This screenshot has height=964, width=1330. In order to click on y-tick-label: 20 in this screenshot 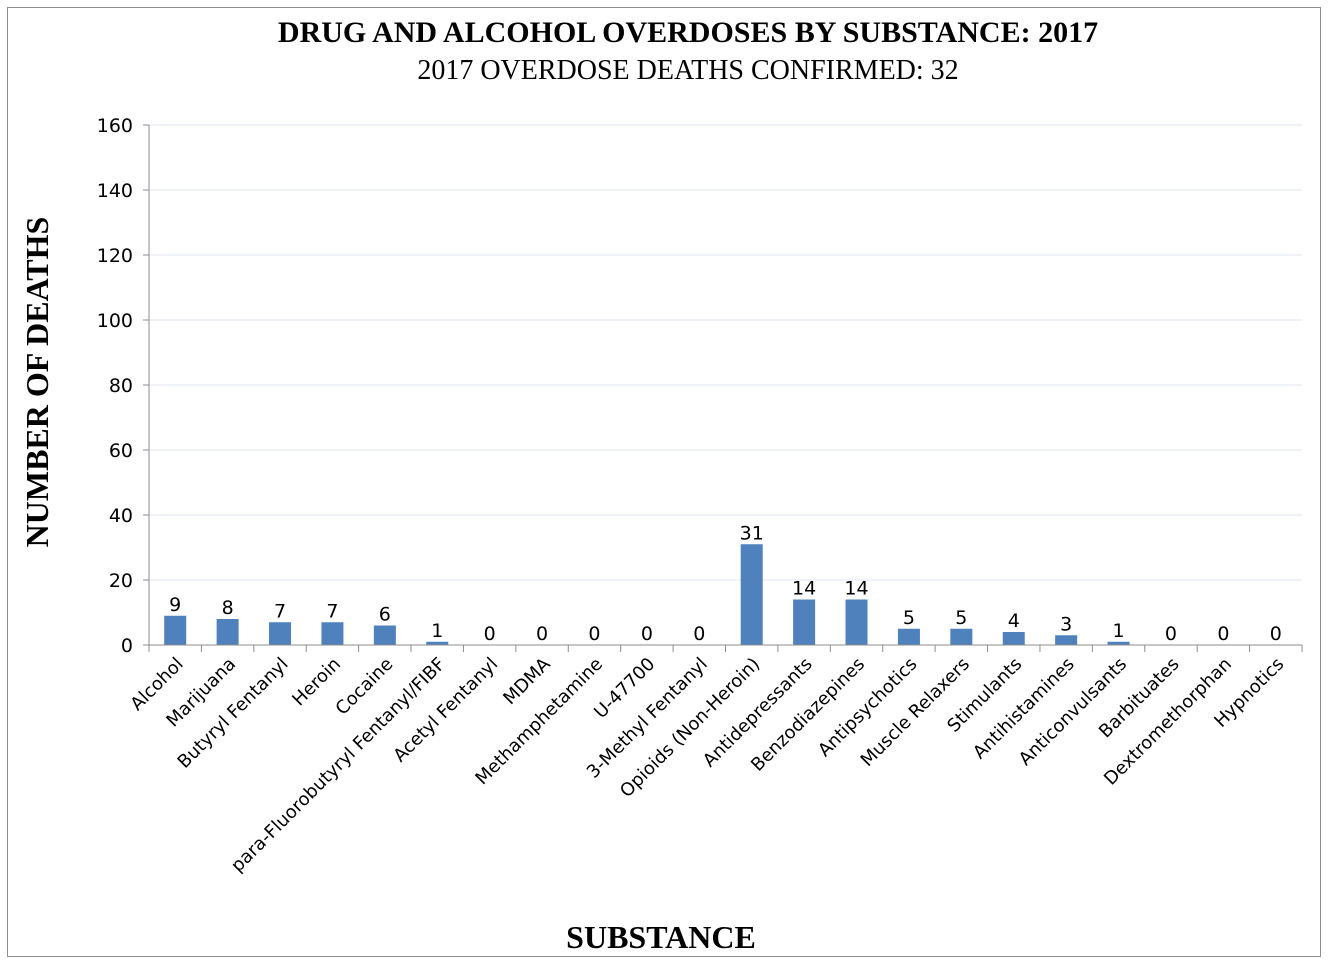, I will do `click(121, 581)`.